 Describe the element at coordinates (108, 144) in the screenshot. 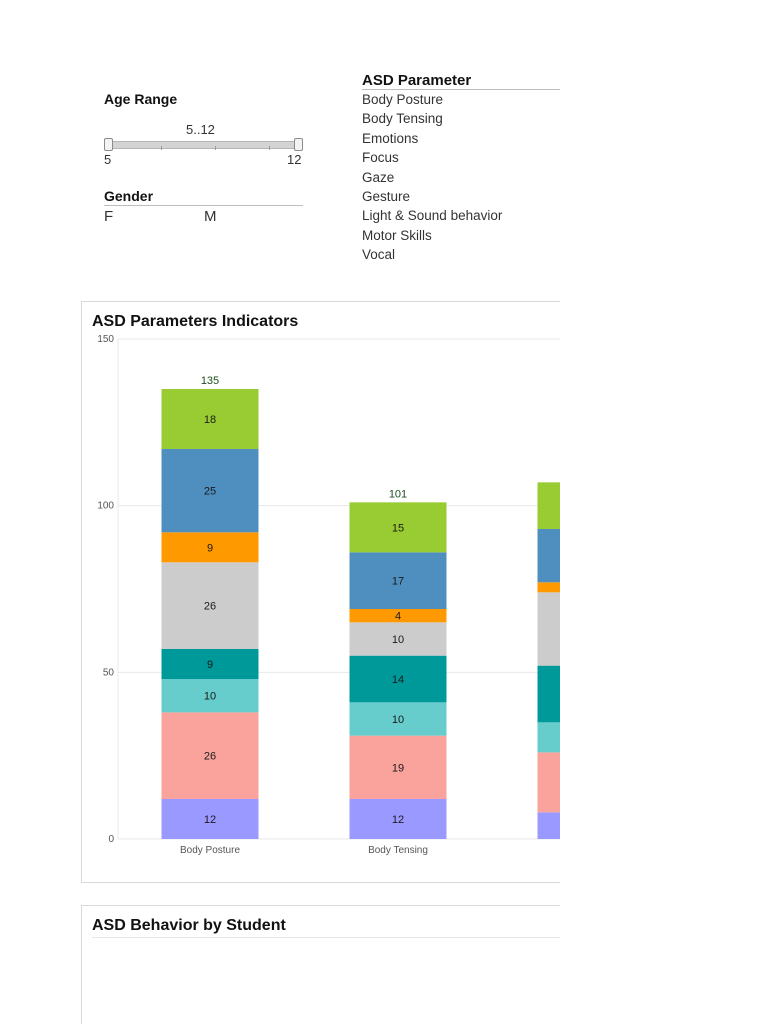

I see `age-range-min-handle` at that location.